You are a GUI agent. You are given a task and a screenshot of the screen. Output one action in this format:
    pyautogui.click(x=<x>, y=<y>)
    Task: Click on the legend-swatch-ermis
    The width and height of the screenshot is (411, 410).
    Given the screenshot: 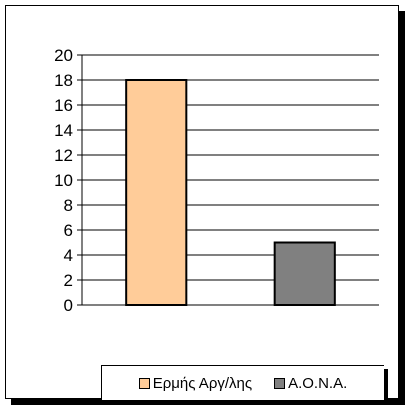 What is the action you would take?
    pyautogui.click(x=144, y=383)
    